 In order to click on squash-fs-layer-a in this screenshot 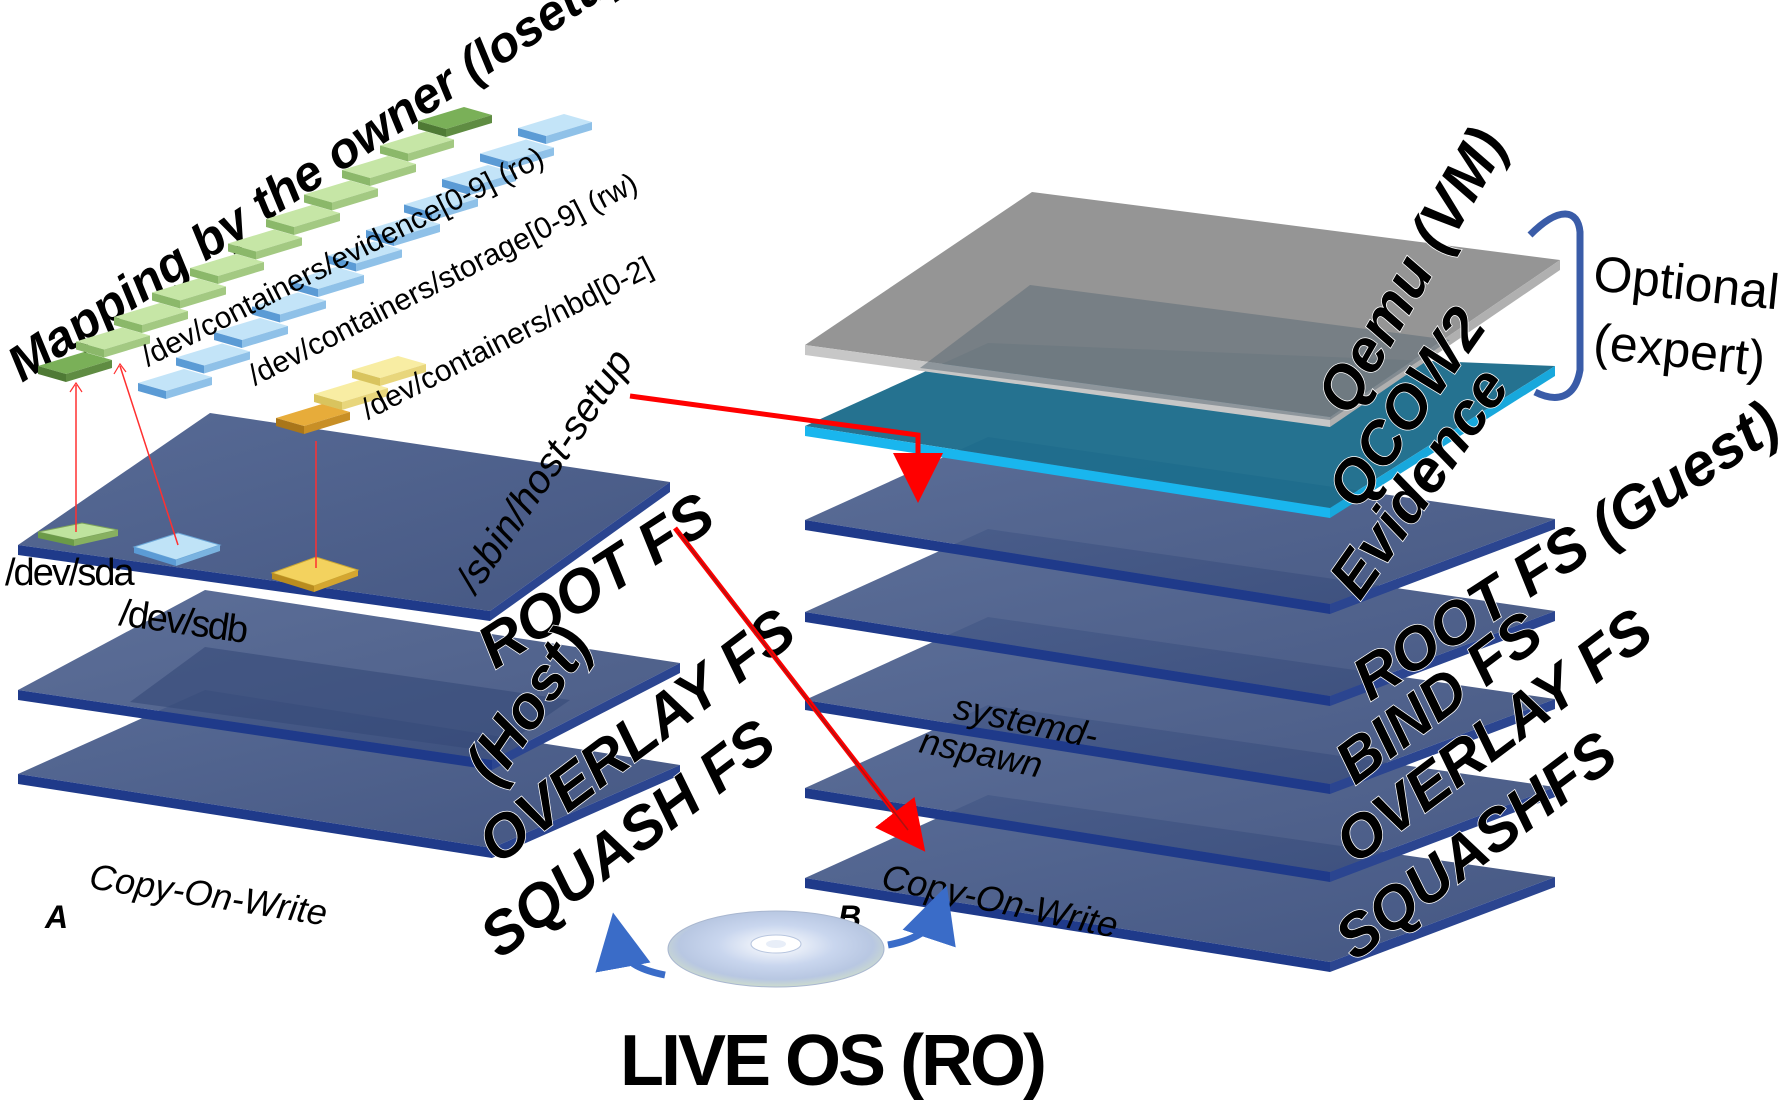, I will do `click(349, 774)`.